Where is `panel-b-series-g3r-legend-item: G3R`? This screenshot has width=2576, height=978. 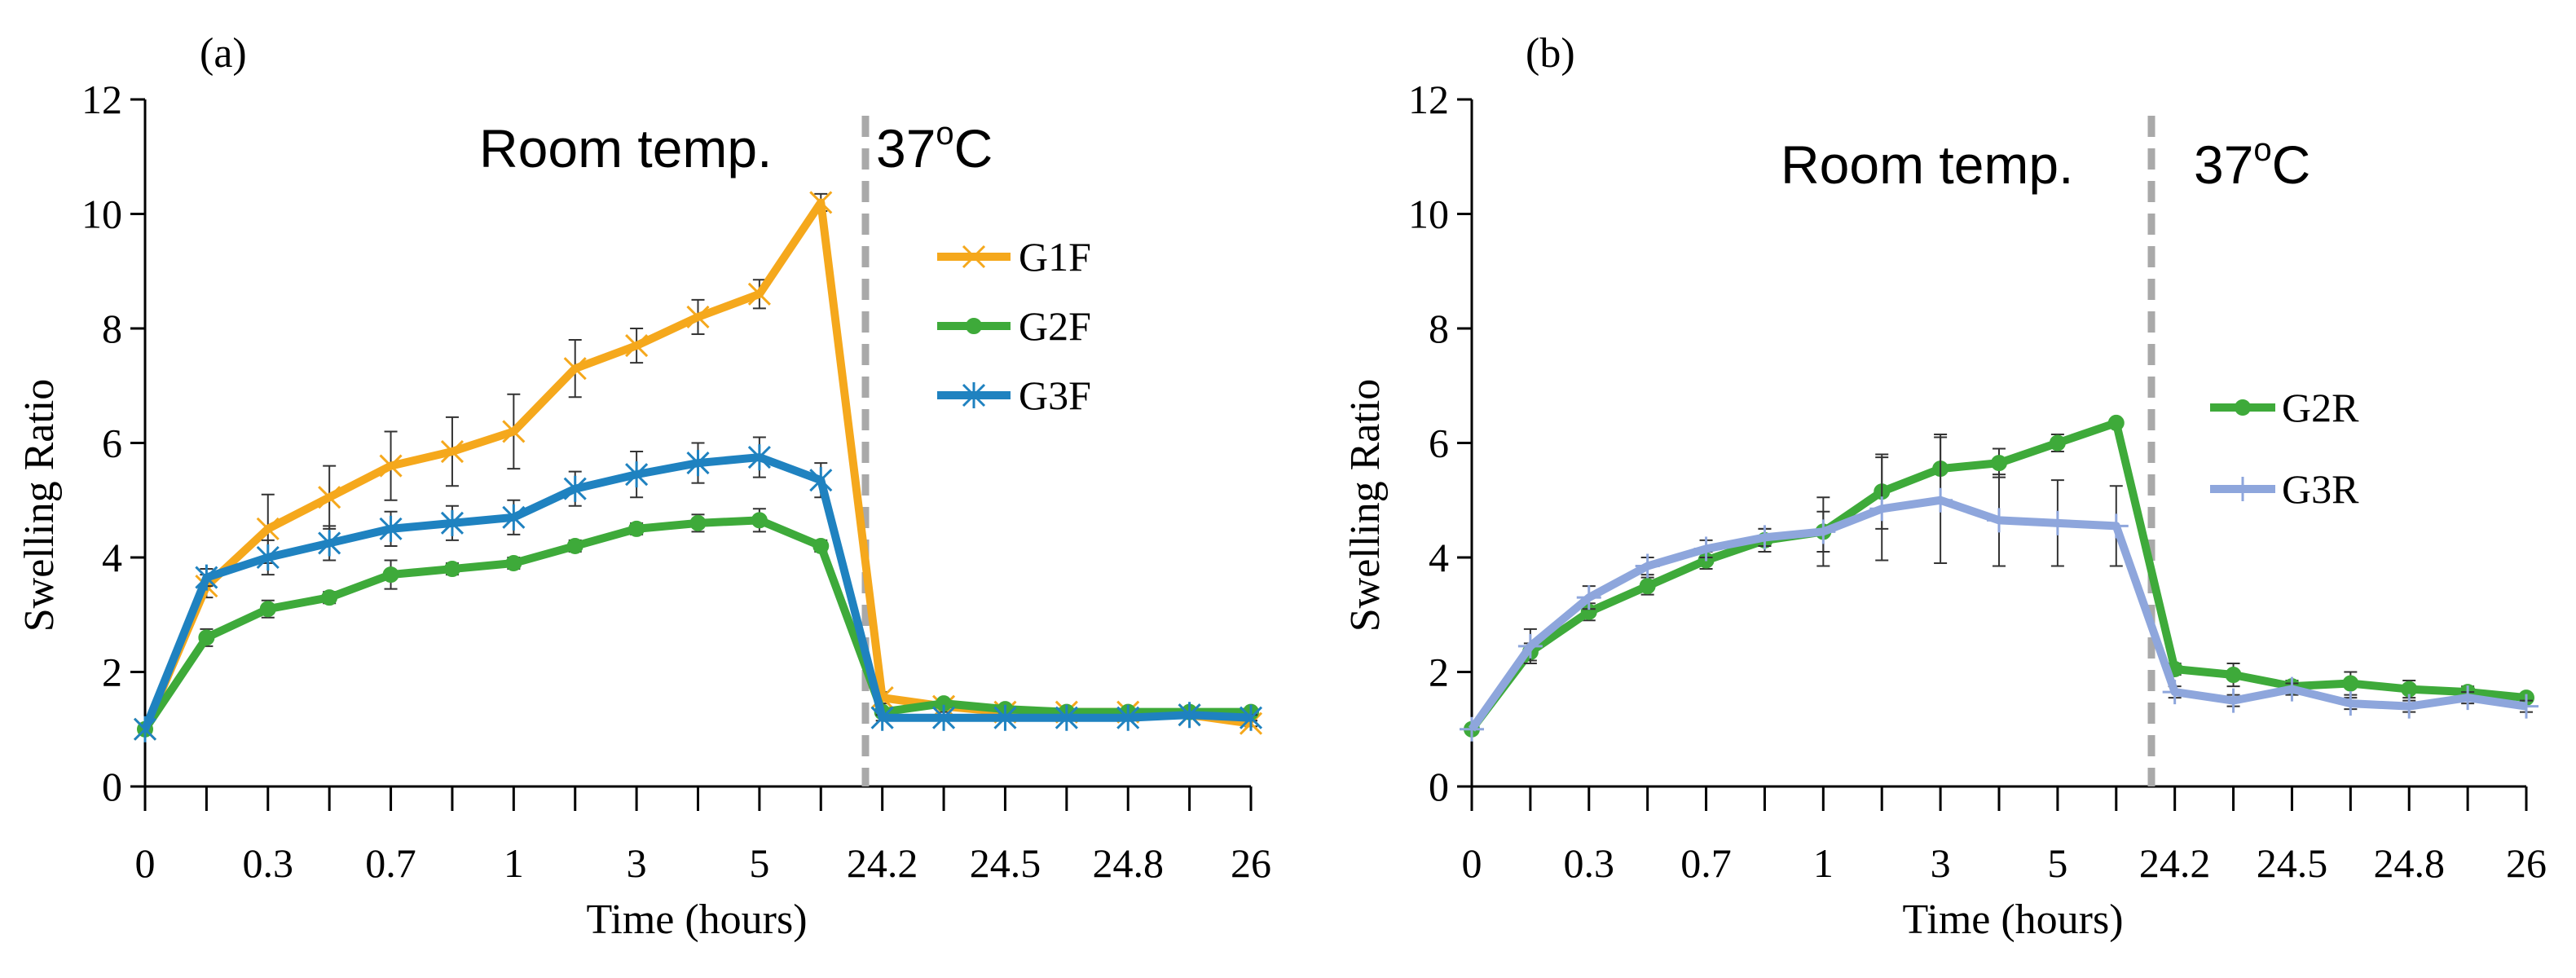 panel-b-series-g3r-legend-item: G3R is located at coordinates (2284, 489).